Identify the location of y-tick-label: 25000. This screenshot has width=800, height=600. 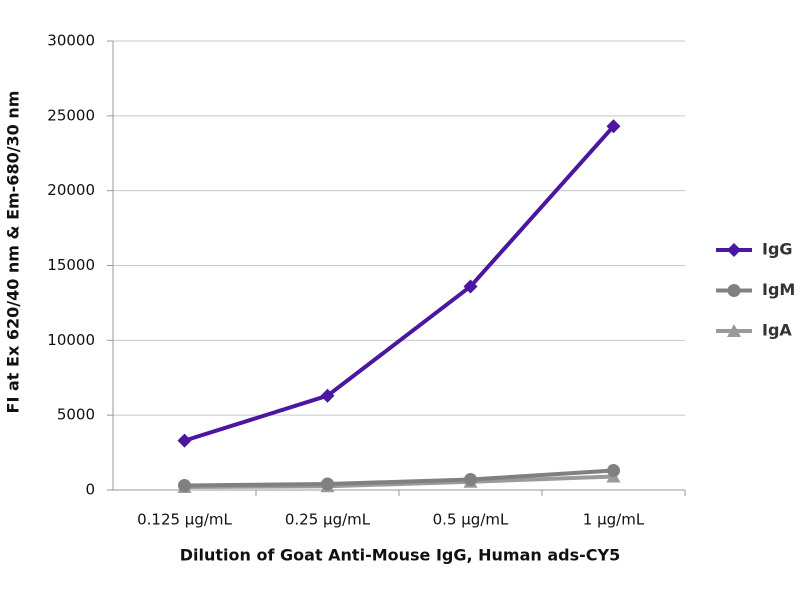
(71, 115).